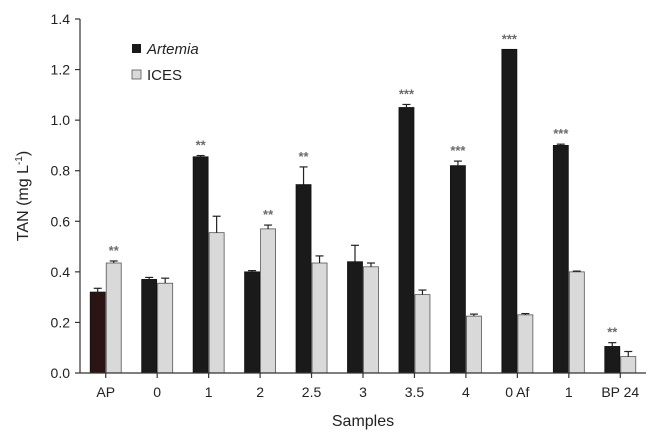 The image size is (654, 432). Describe the element at coordinates (61, 70) in the screenshot. I see `y-tick-label: 1.2` at that location.